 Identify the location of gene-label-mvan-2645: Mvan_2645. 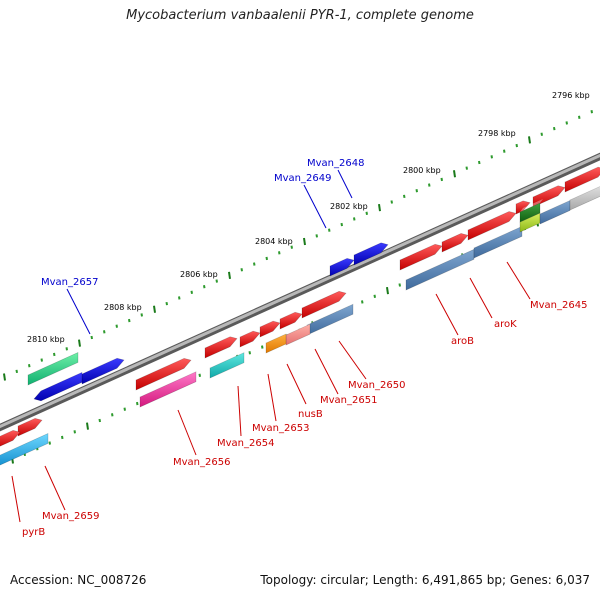
(558, 305).